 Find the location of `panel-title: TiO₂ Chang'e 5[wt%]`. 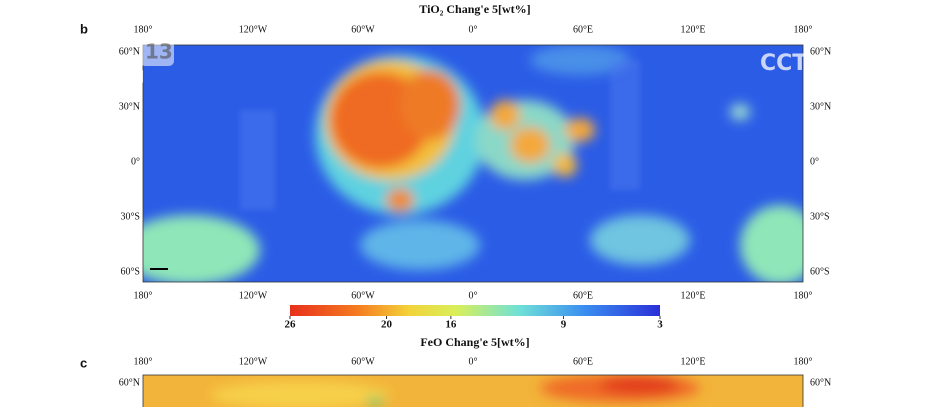

panel-title: TiO₂ Chang'e 5[wt%] is located at coordinates (474, 9).